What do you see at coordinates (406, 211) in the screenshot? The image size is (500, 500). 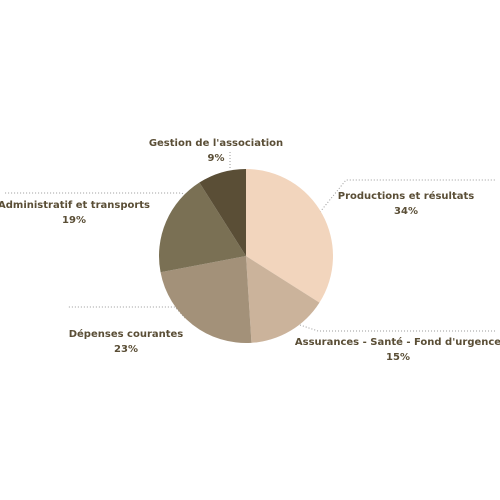 I see `value-label: 34%` at bounding box center [406, 211].